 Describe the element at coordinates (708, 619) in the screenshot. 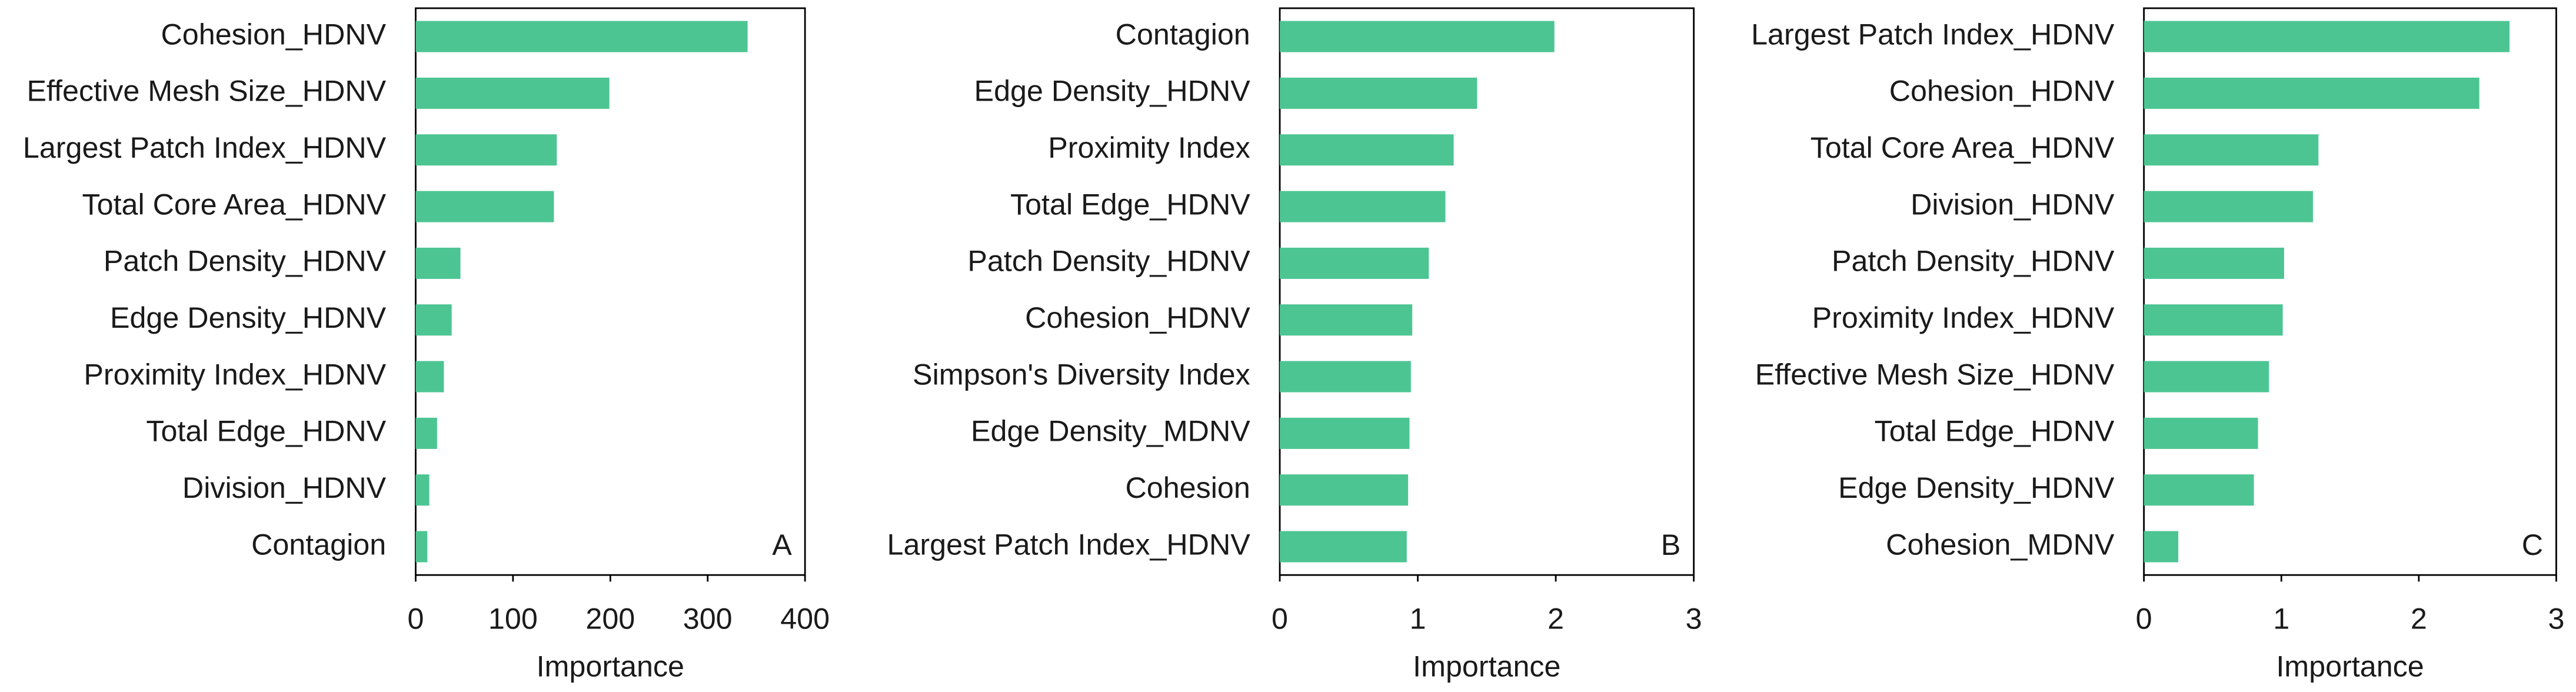

I see `x-tick-label: 300` at that location.